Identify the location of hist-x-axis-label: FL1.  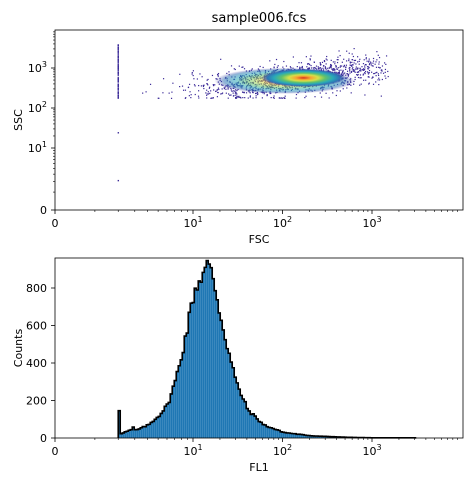
(258, 467).